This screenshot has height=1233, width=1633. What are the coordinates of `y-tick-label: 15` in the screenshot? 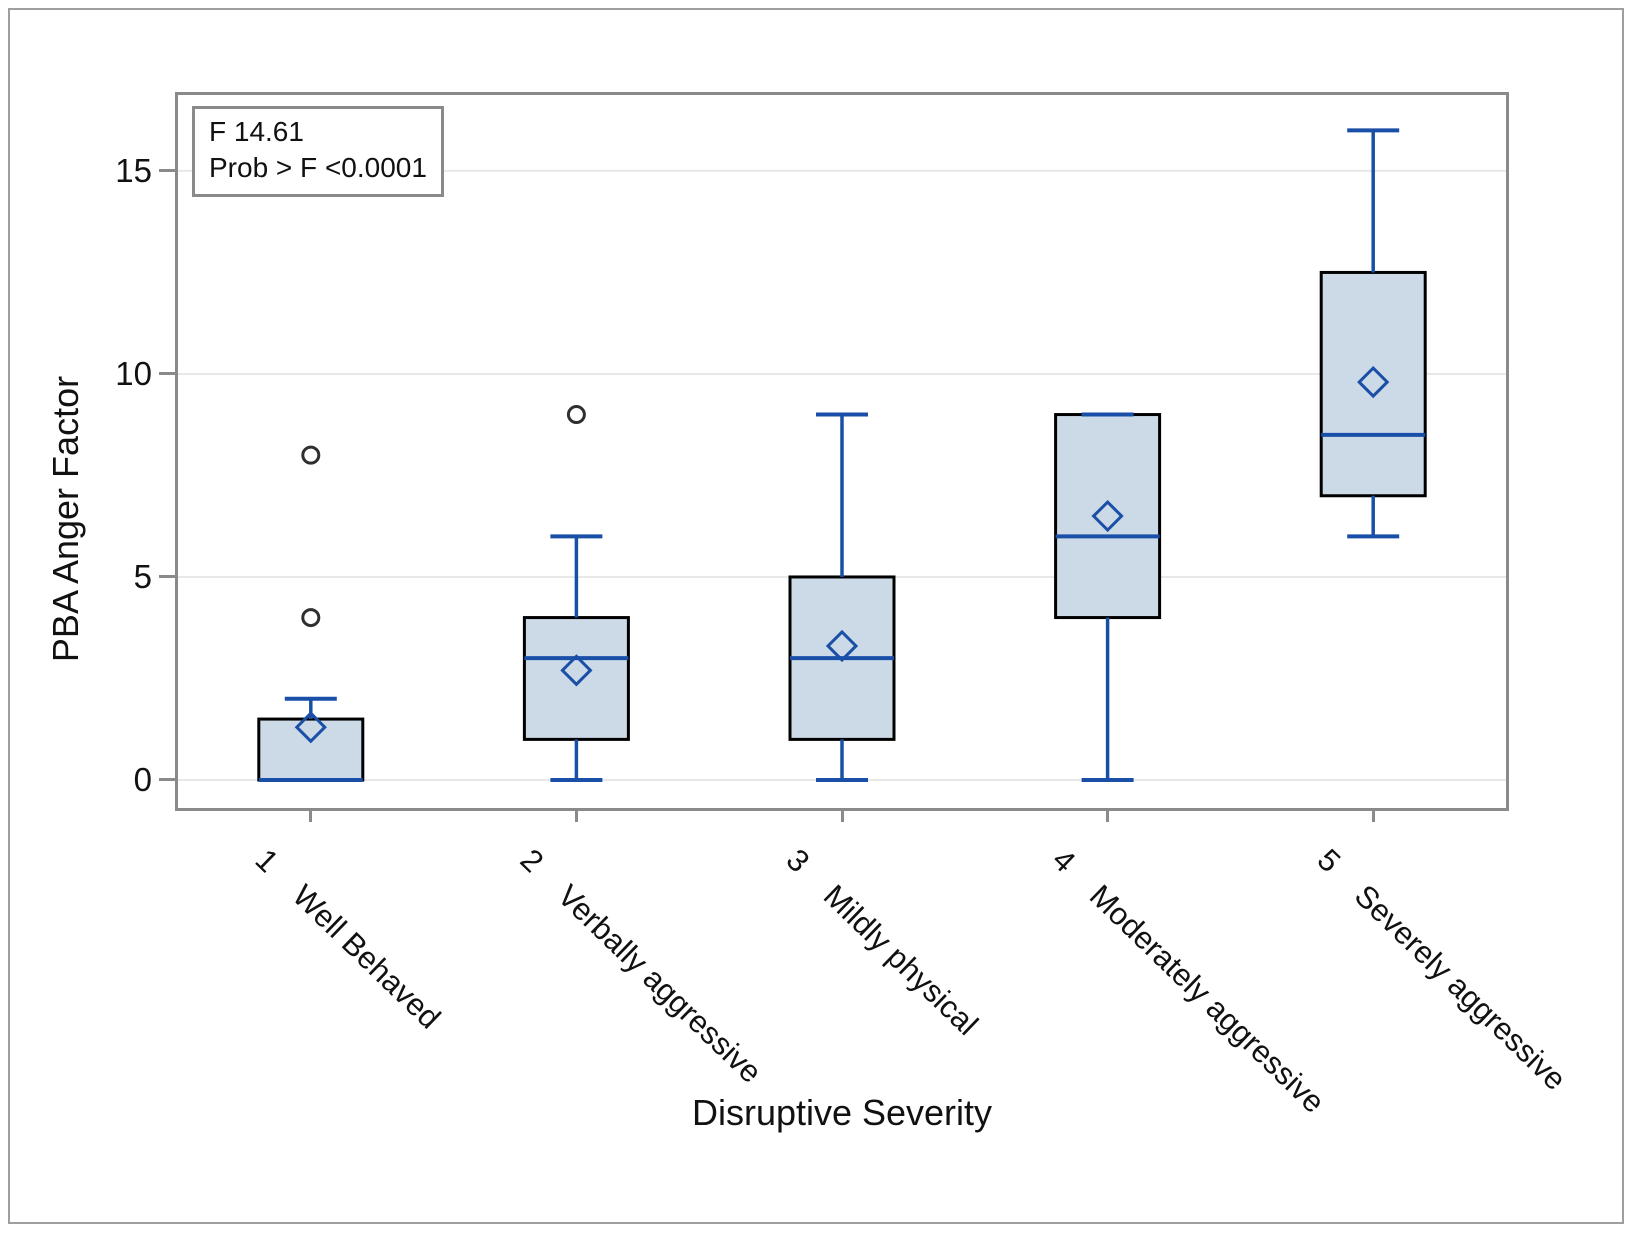 It's located at (133, 170).